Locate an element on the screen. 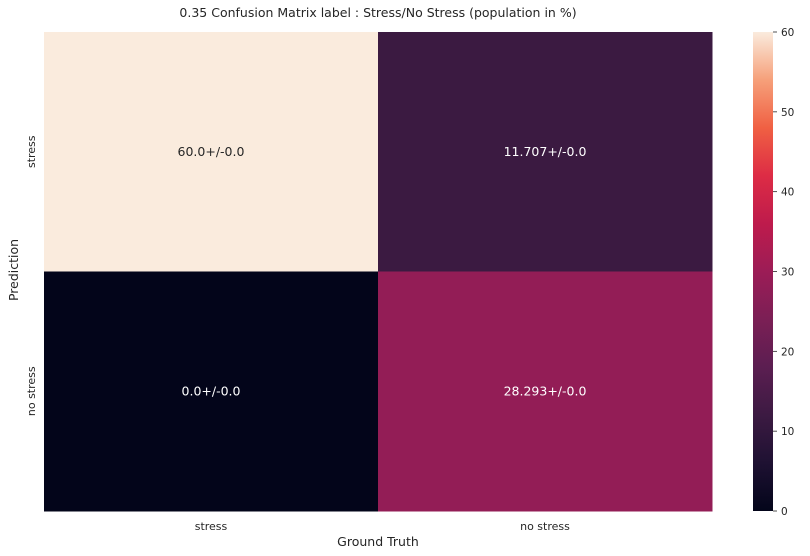 This screenshot has width=810, height=556. y-tick-label: stress is located at coordinates (31, 151).